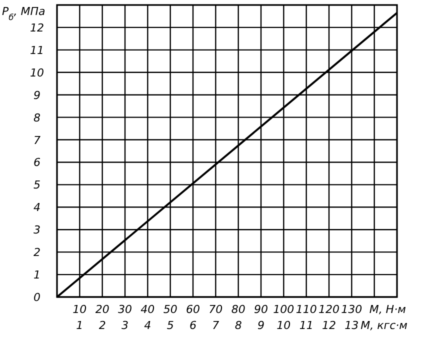 The image size is (437, 338). What do you see at coordinates (215, 309) in the screenshot?
I see `x-tick-label: 70` at bounding box center [215, 309].